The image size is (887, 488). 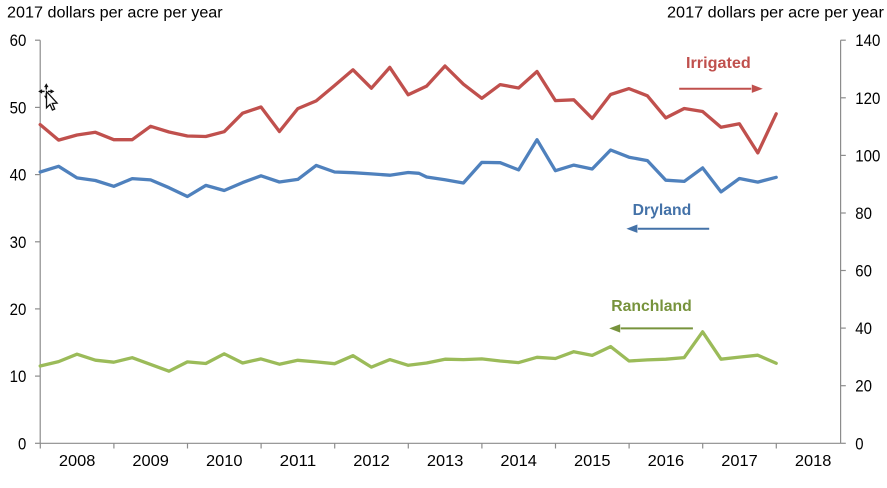 I want to click on svg-text: 120, so click(x=867, y=98).